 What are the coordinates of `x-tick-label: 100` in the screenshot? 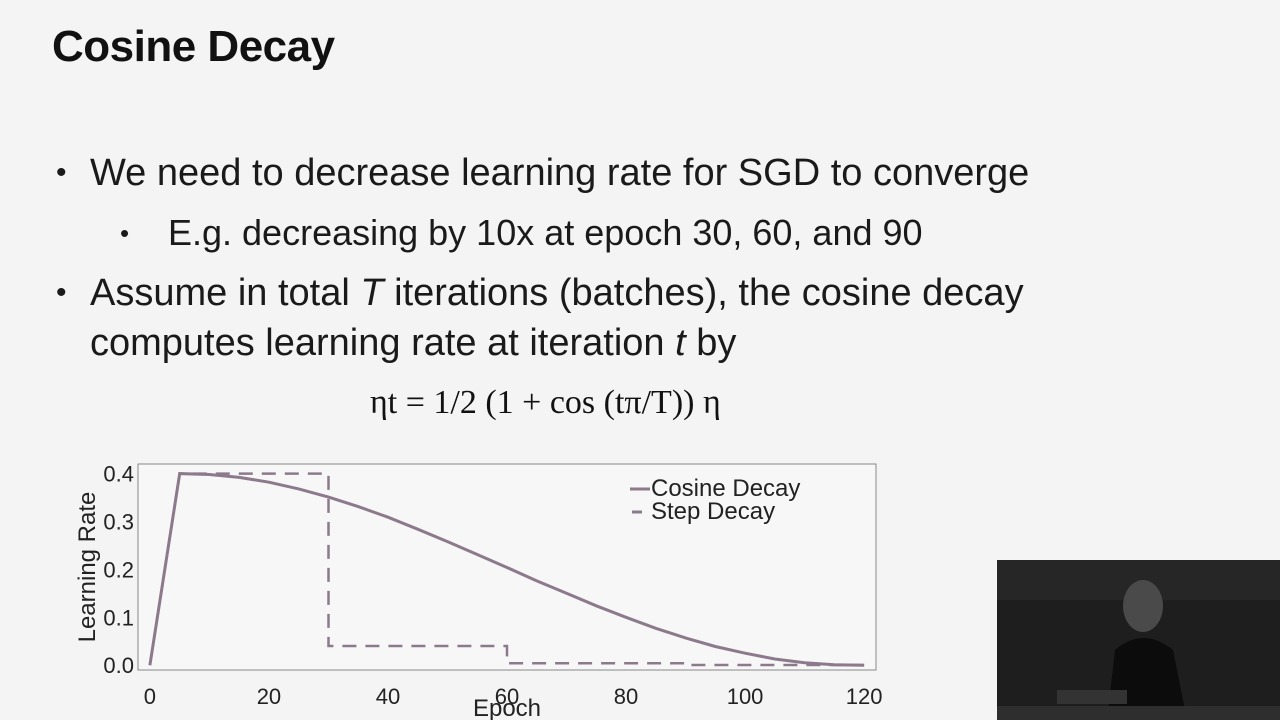 It's located at (745, 696).